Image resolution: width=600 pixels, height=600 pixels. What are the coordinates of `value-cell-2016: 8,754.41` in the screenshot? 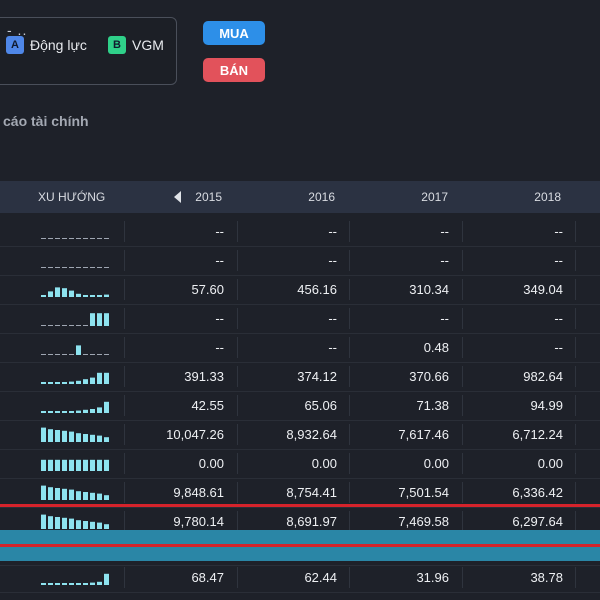 It's located at (311, 492).